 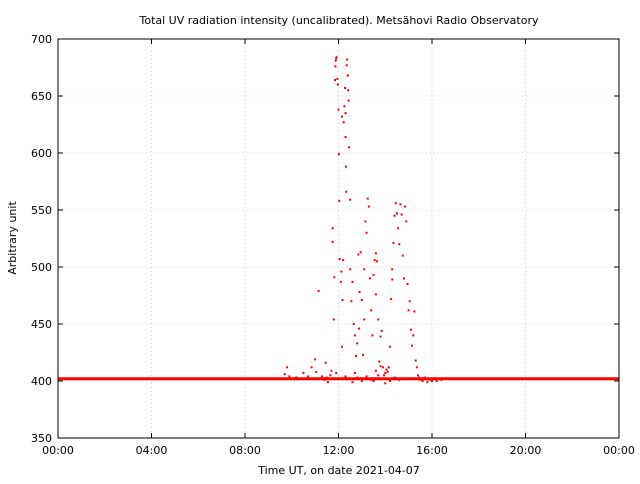 What do you see at coordinates (41, 96) in the screenshot?
I see `y-tick-label: 650` at bounding box center [41, 96].